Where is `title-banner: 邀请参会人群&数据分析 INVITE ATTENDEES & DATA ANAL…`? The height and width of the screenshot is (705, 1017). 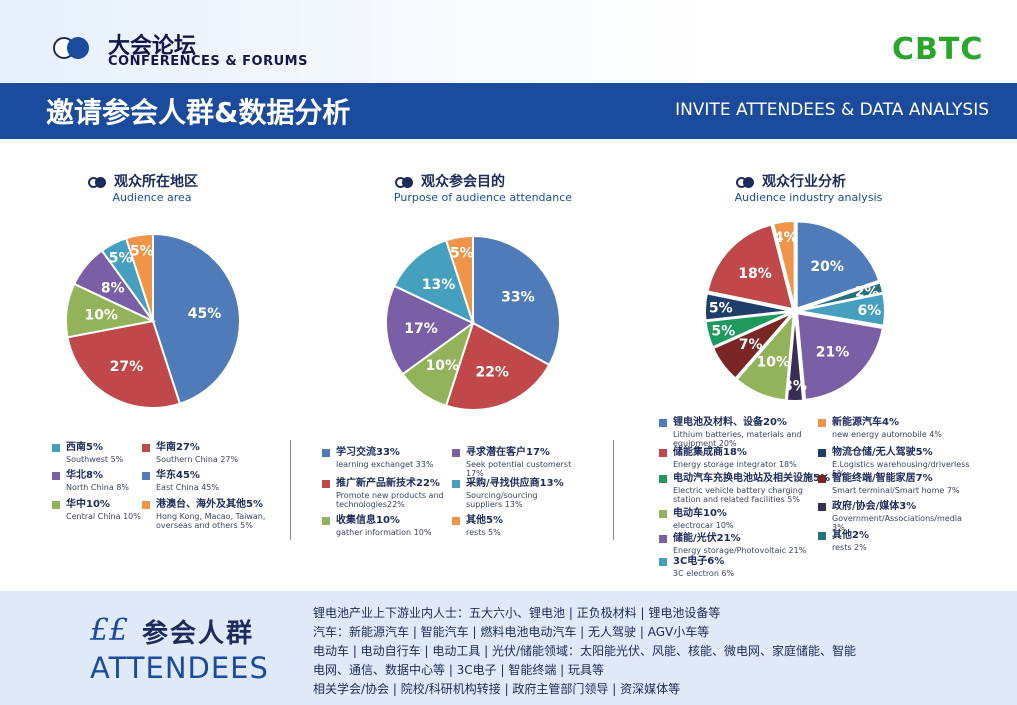
title-banner: 邀请参会人群&数据分析 INVITE ATTENDEES & DATA ANAL… is located at coordinates (508, 111).